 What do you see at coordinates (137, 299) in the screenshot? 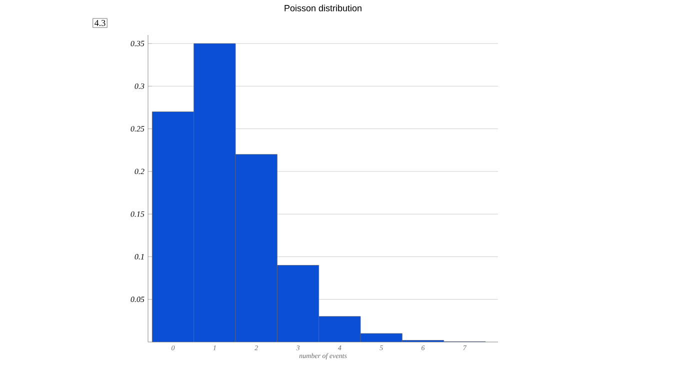
I see `y-tick-label: 0.05` at bounding box center [137, 299].